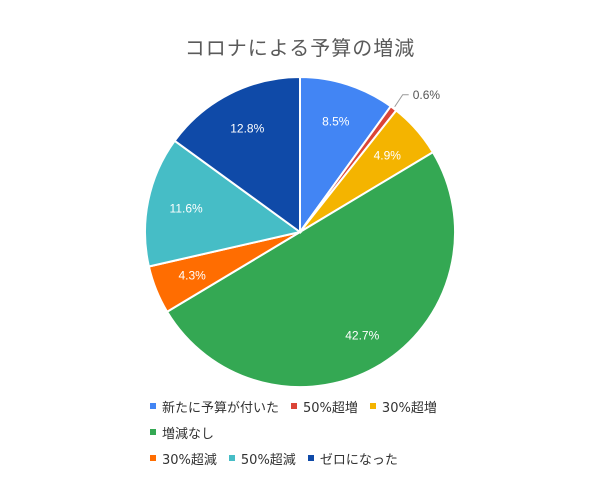  Describe the element at coordinates (427, 95) in the screenshot. I see `slice-label-1: 0.6%` at that location.